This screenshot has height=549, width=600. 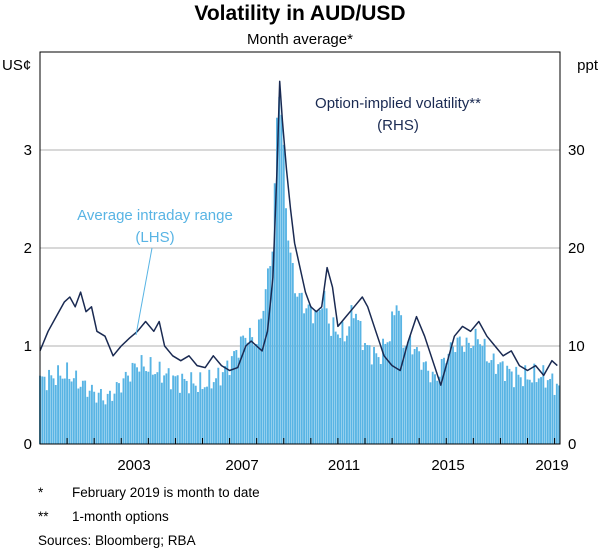 What do you see at coordinates (16, 65) in the screenshot?
I see `left-axis-unit: US¢` at bounding box center [16, 65].